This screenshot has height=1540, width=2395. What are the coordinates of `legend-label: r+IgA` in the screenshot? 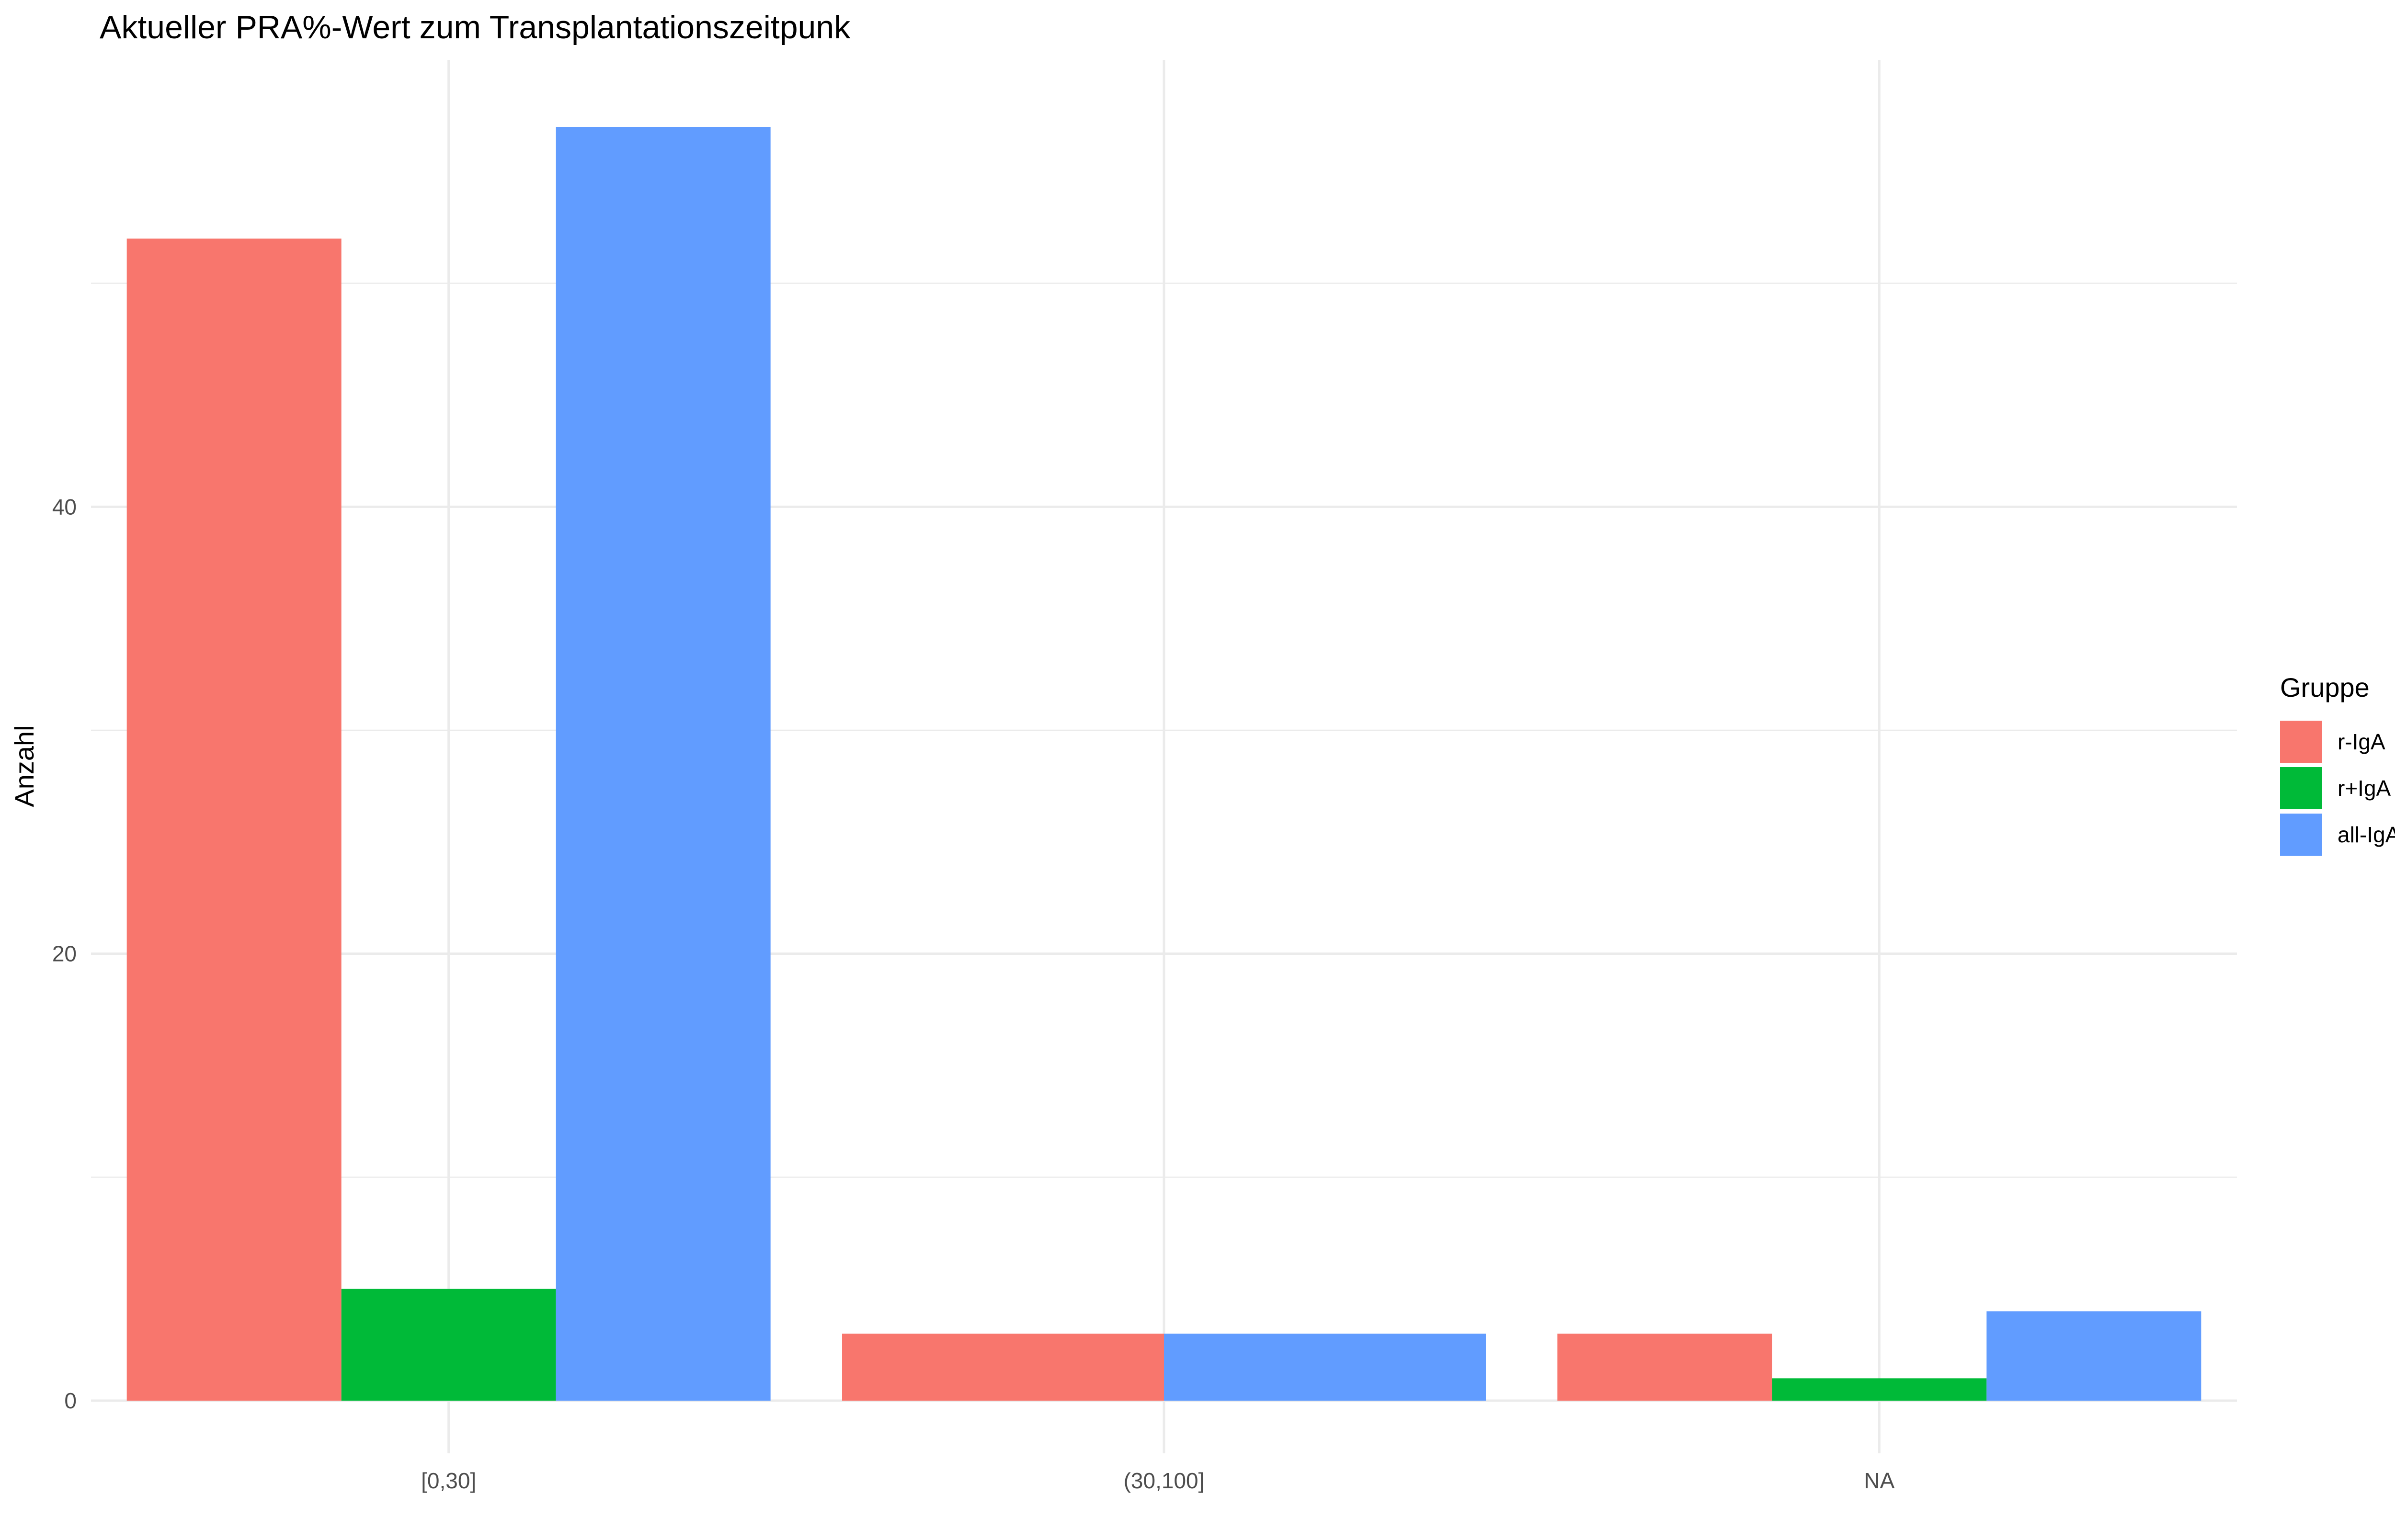 It's located at (2364, 788).